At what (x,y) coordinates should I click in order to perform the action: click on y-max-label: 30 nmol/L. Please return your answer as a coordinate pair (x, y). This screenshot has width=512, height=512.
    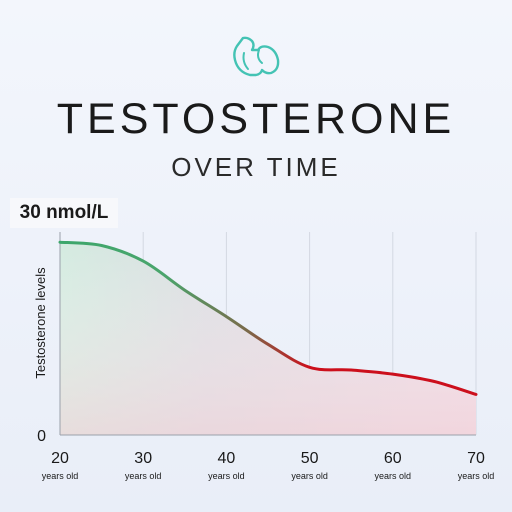
    Looking at the image, I should click on (64, 213).